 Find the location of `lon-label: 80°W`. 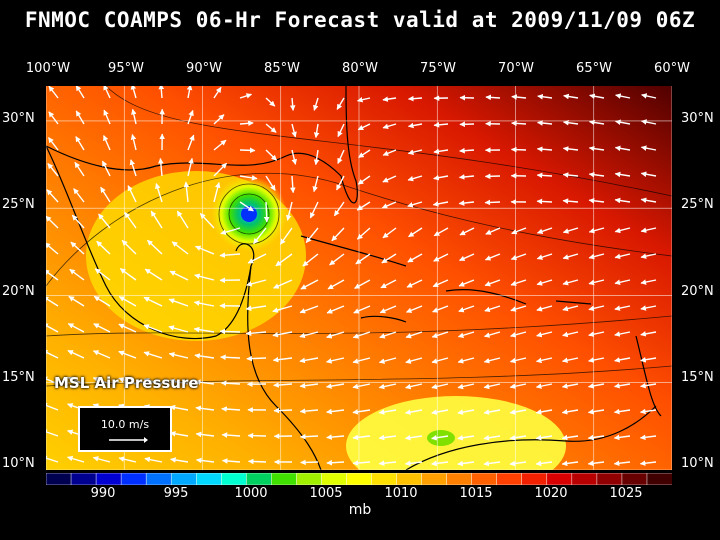

lon-label: 80°W is located at coordinates (360, 68).